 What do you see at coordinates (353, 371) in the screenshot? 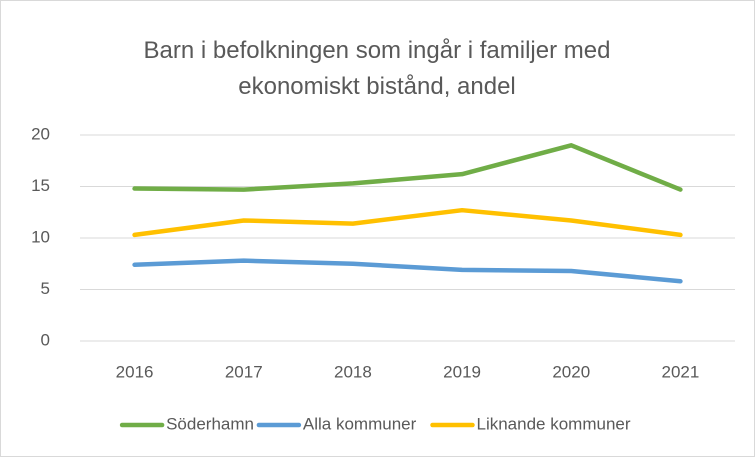
I see `x-tick-label: 2018` at bounding box center [353, 371].